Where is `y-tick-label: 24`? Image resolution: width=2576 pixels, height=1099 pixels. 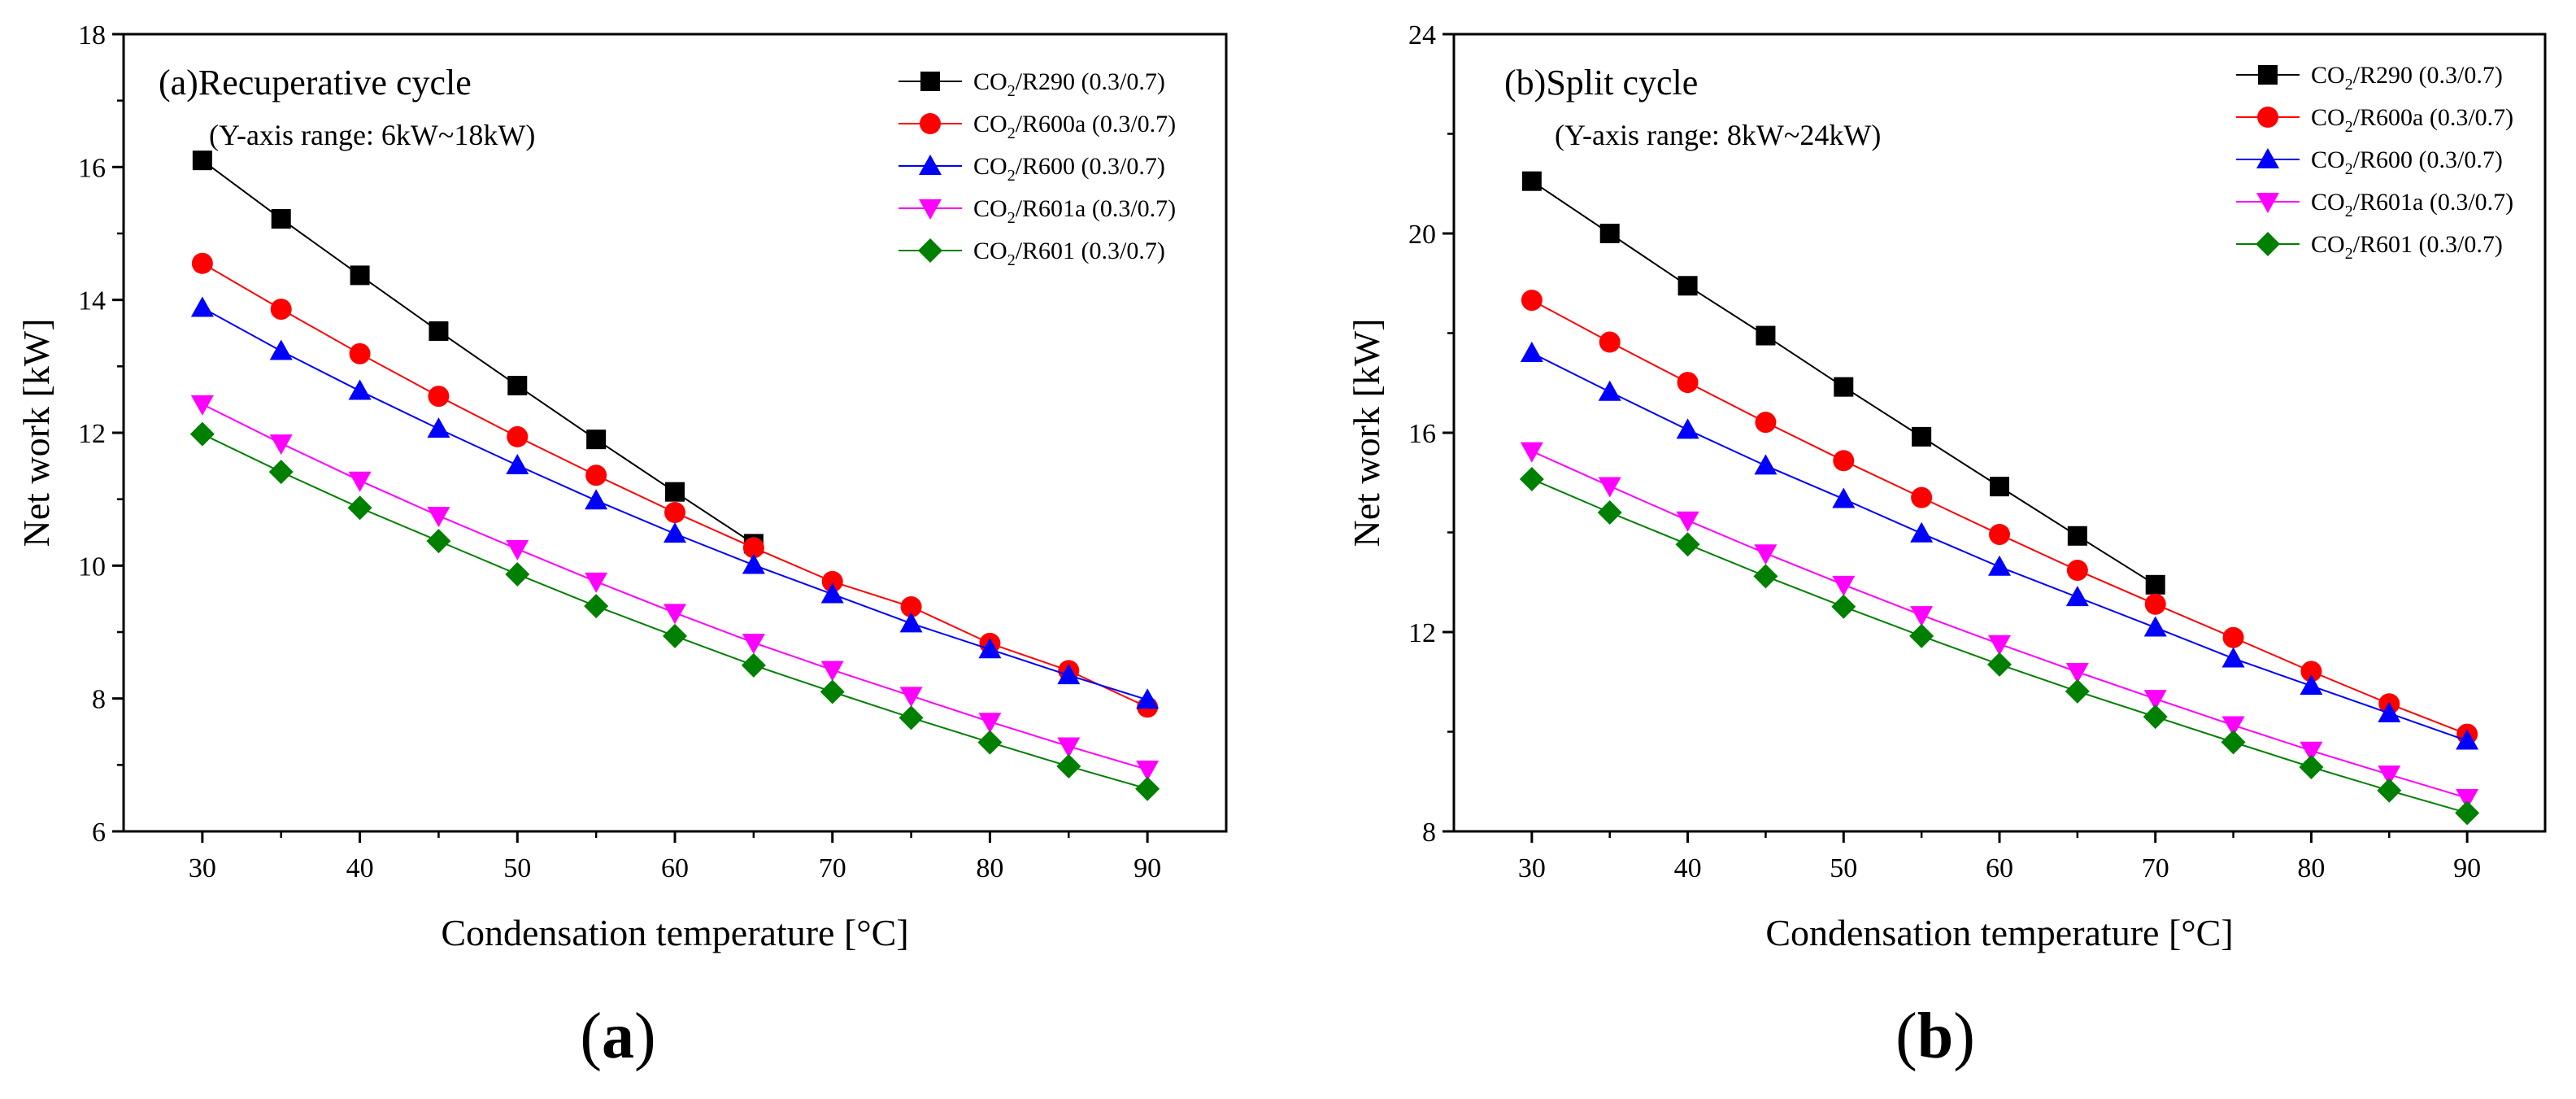 y-tick-label: 24 is located at coordinates (1422, 35).